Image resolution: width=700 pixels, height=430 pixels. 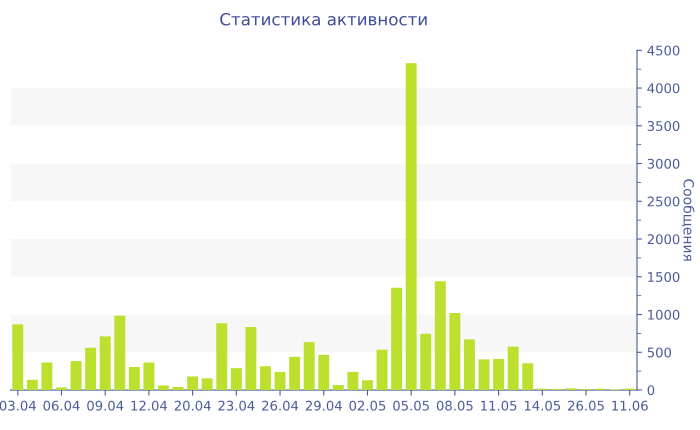 I want to click on chart-title: Статистика активности, so click(x=323, y=19).